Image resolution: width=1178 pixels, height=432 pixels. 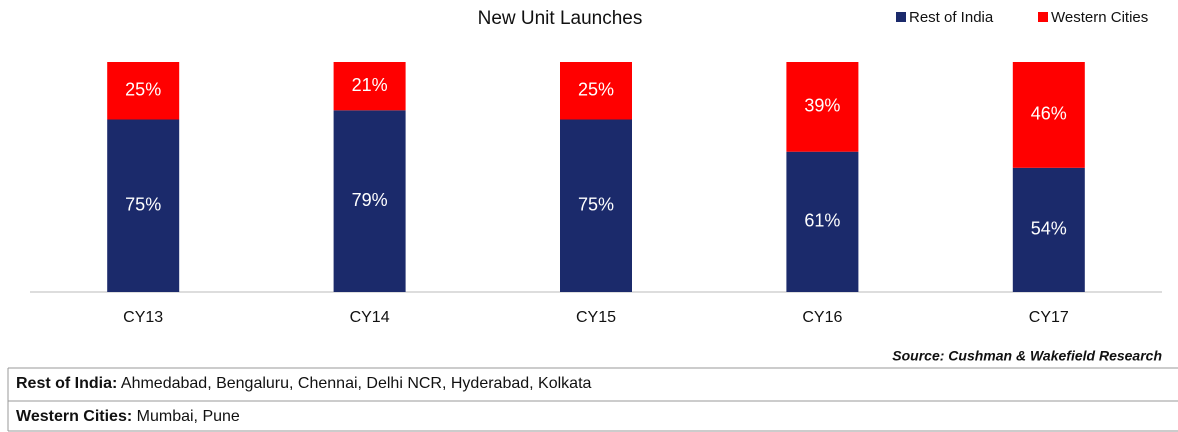 I want to click on legend-label: Rest of India, so click(x=951, y=17).